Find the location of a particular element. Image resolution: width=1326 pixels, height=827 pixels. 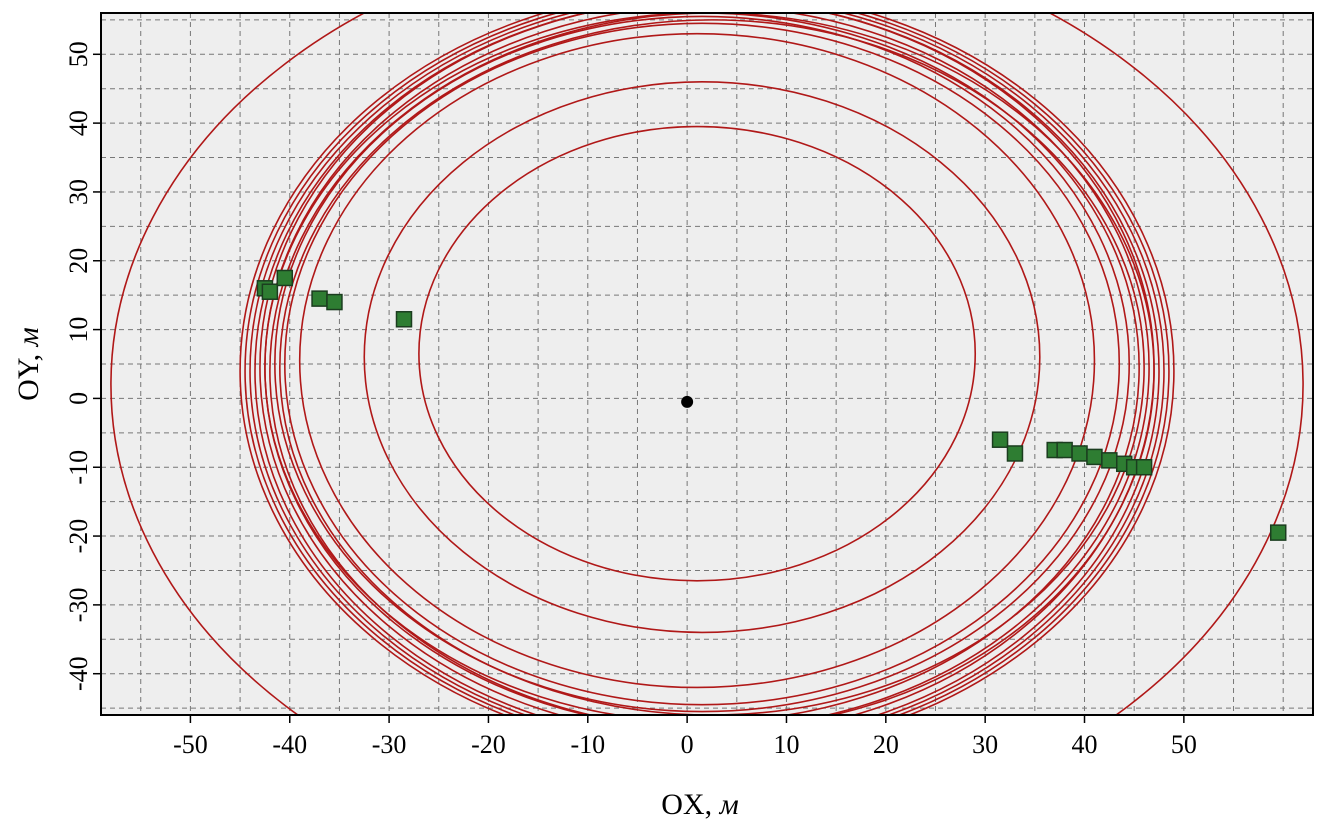

y-tick-label: 0 is located at coordinates (78, 398).